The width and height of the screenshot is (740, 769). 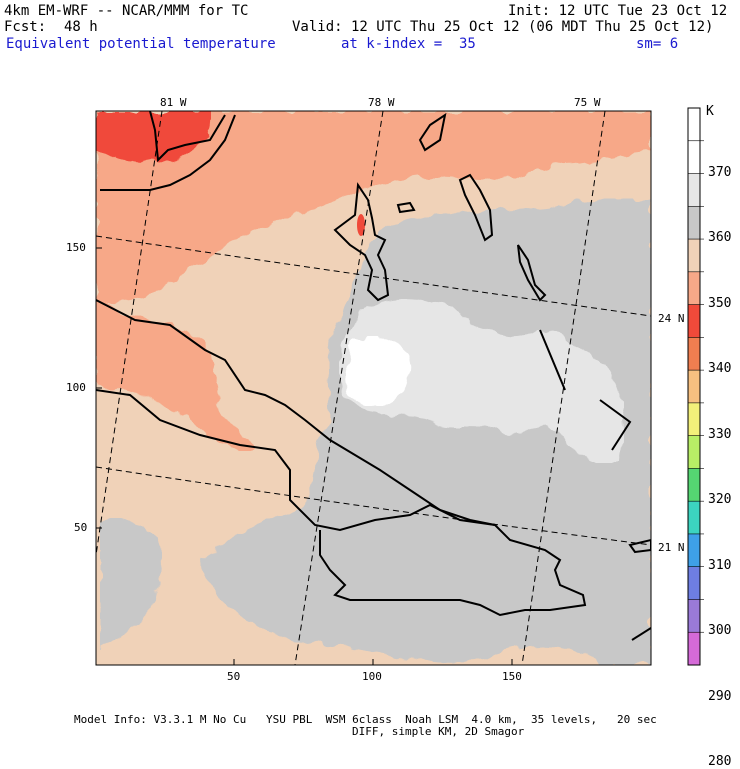 What do you see at coordinates (408, 44) in the screenshot?
I see `k-index: at k-index = 35` at bounding box center [408, 44].